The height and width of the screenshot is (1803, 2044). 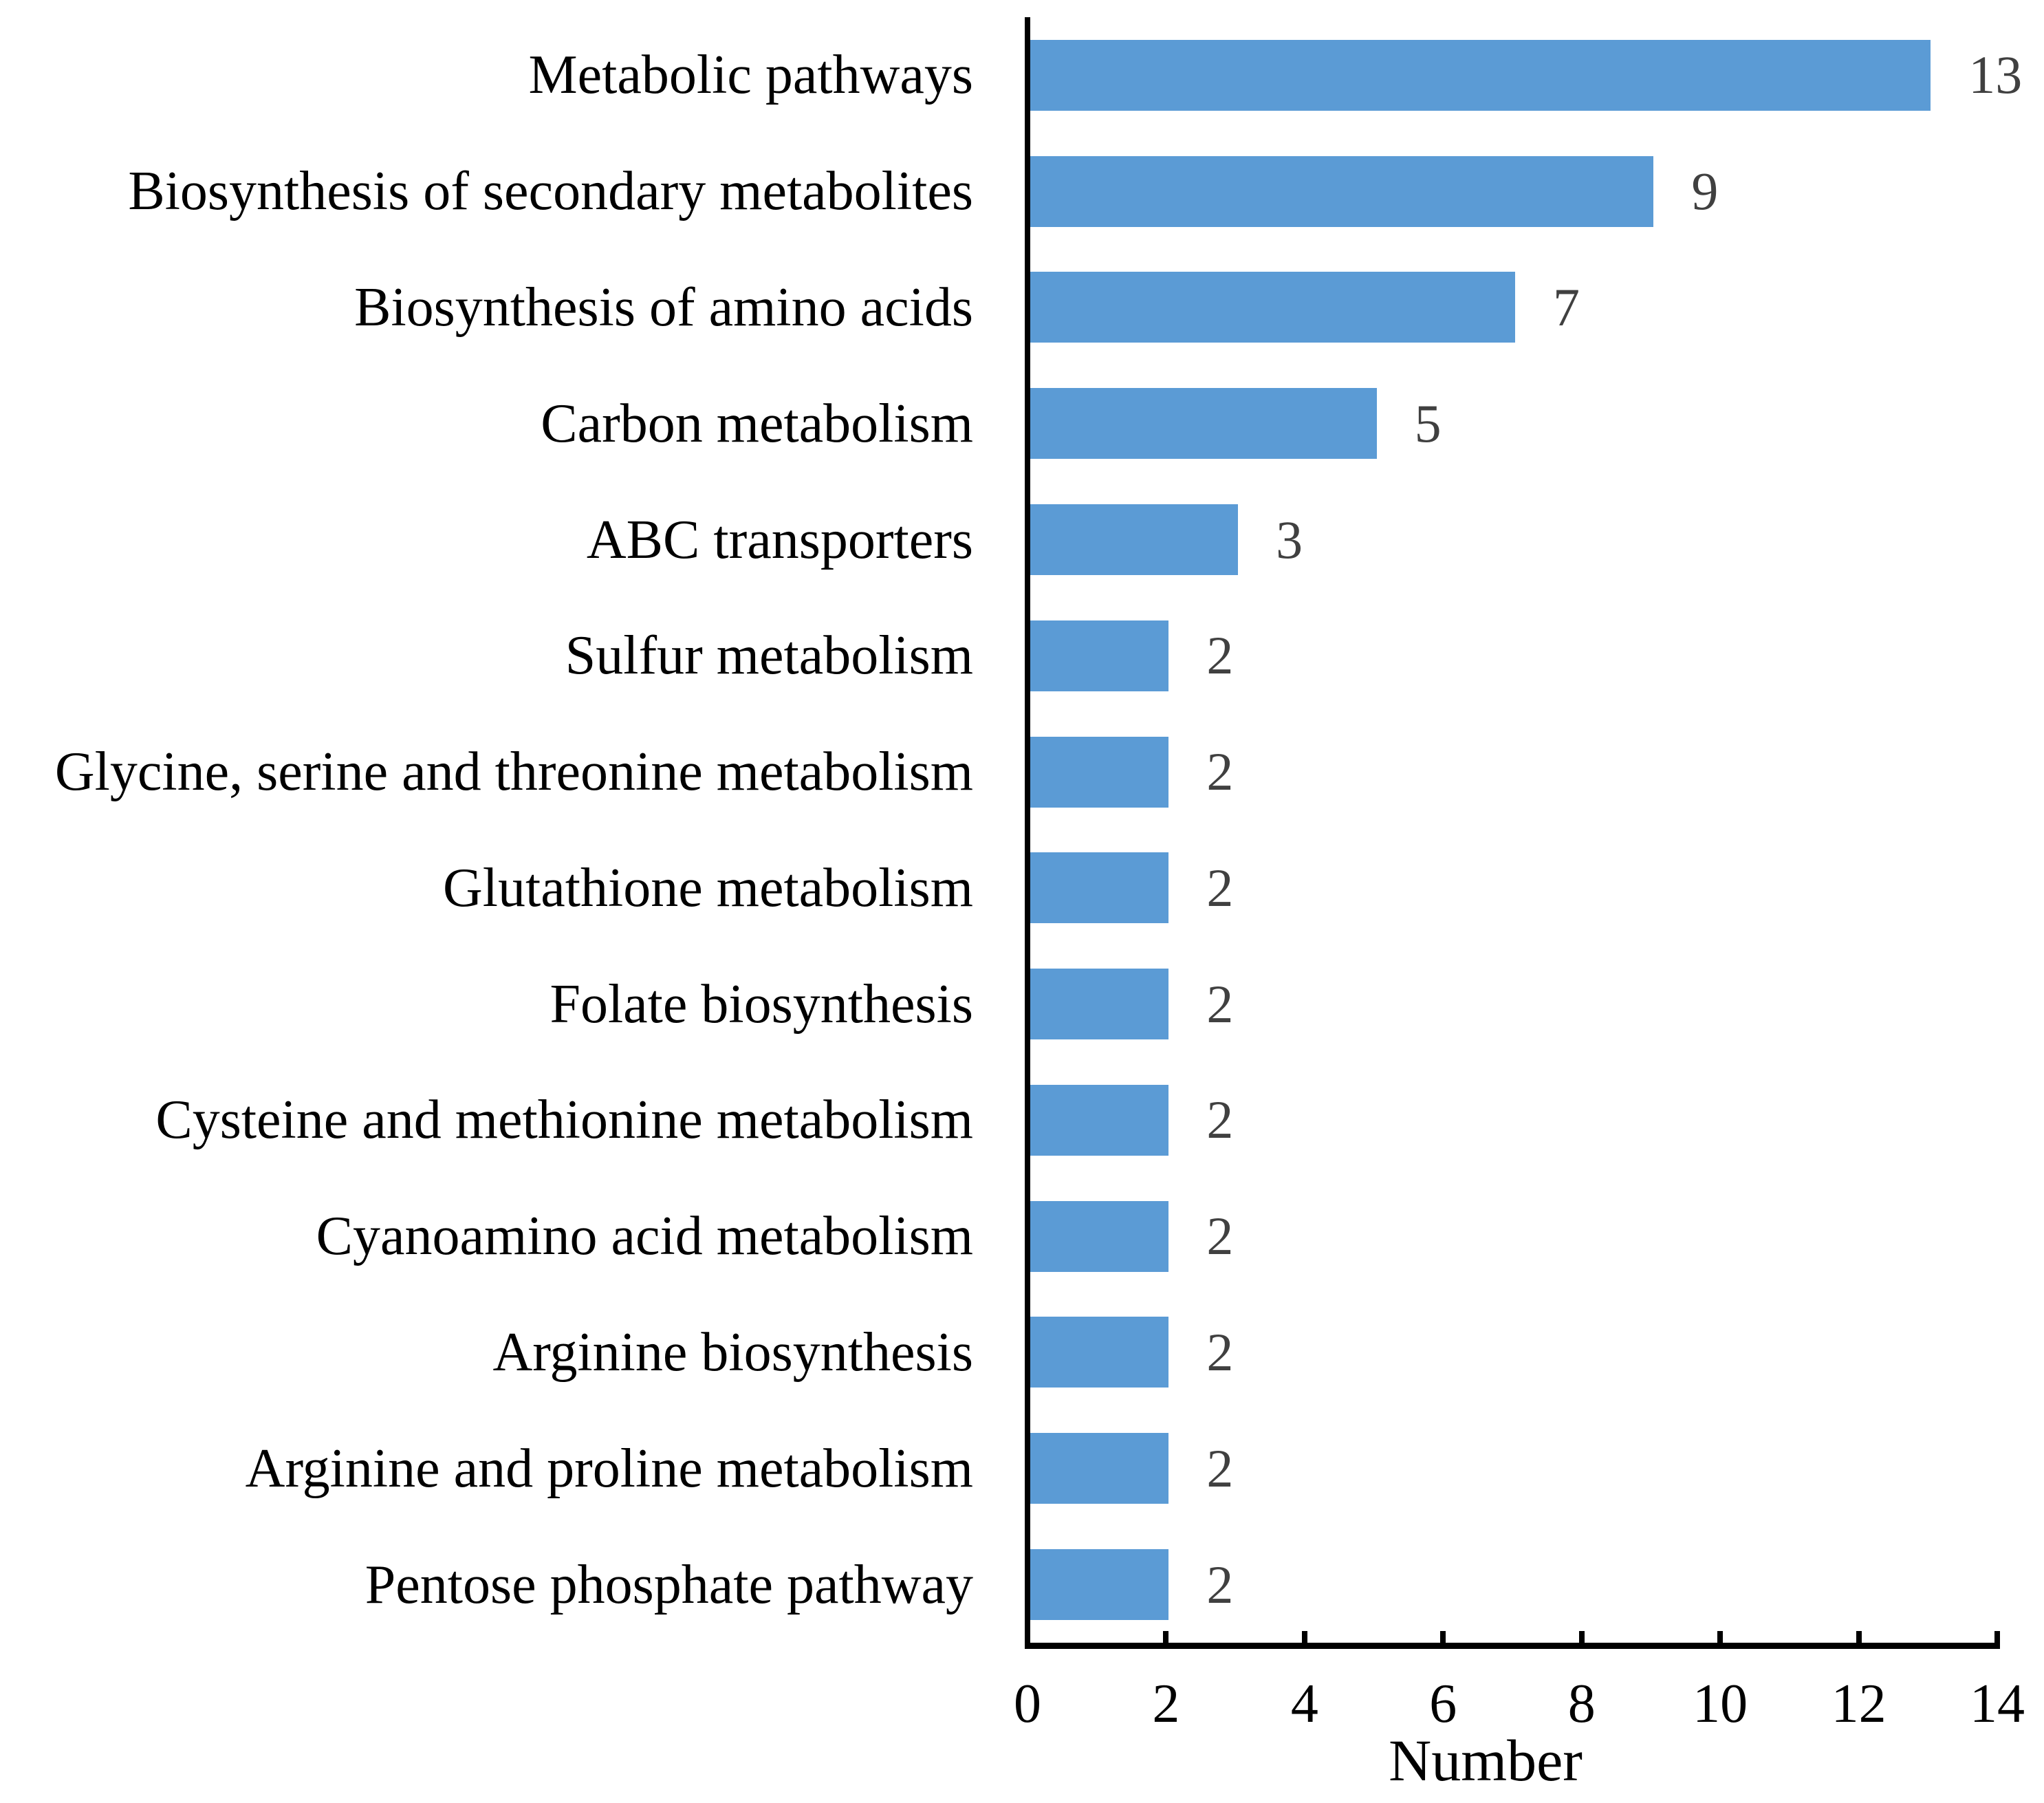 What do you see at coordinates (1304, 1704) in the screenshot?
I see `x-axis-tick-label: 4` at bounding box center [1304, 1704].